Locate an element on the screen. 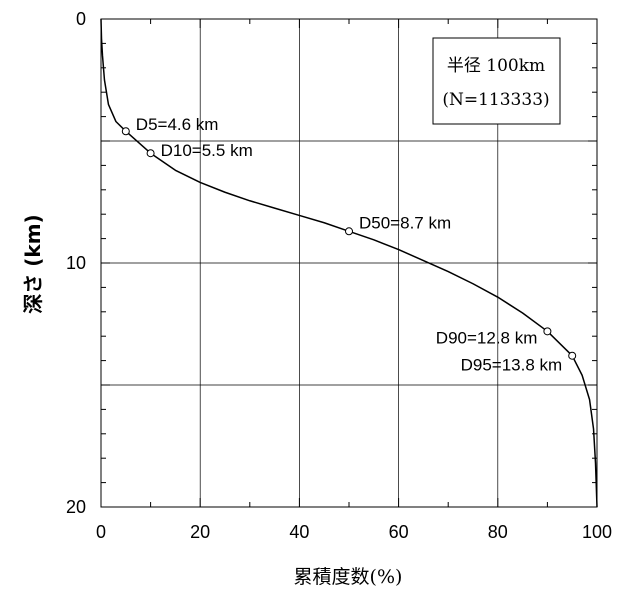  y-tick-label: 20 is located at coordinates (76, 507).